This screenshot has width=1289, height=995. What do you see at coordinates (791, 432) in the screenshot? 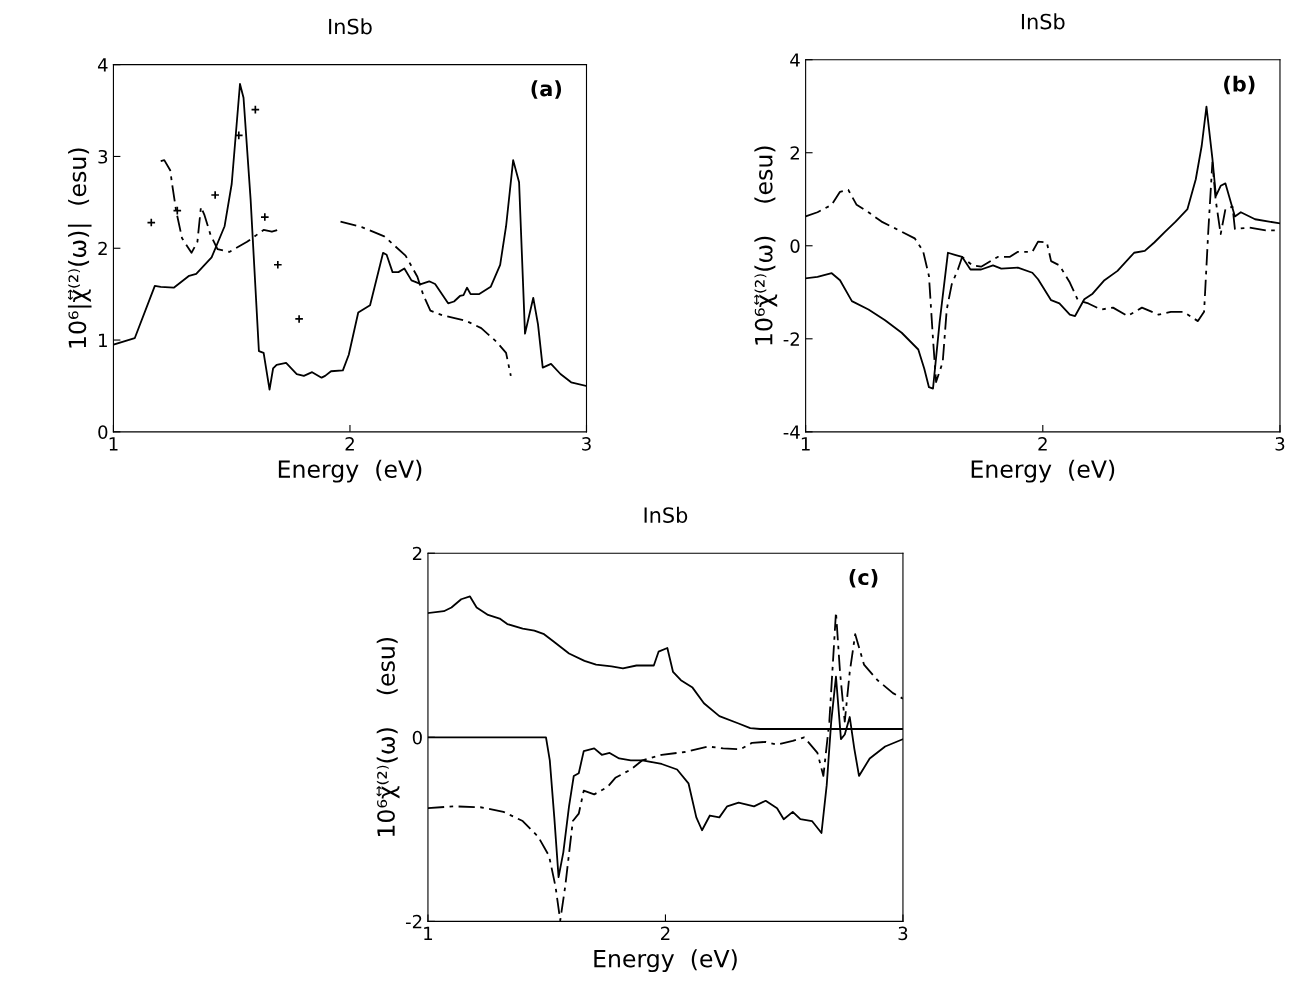
I see `y-tick-label: -4` at bounding box center [791, 432].